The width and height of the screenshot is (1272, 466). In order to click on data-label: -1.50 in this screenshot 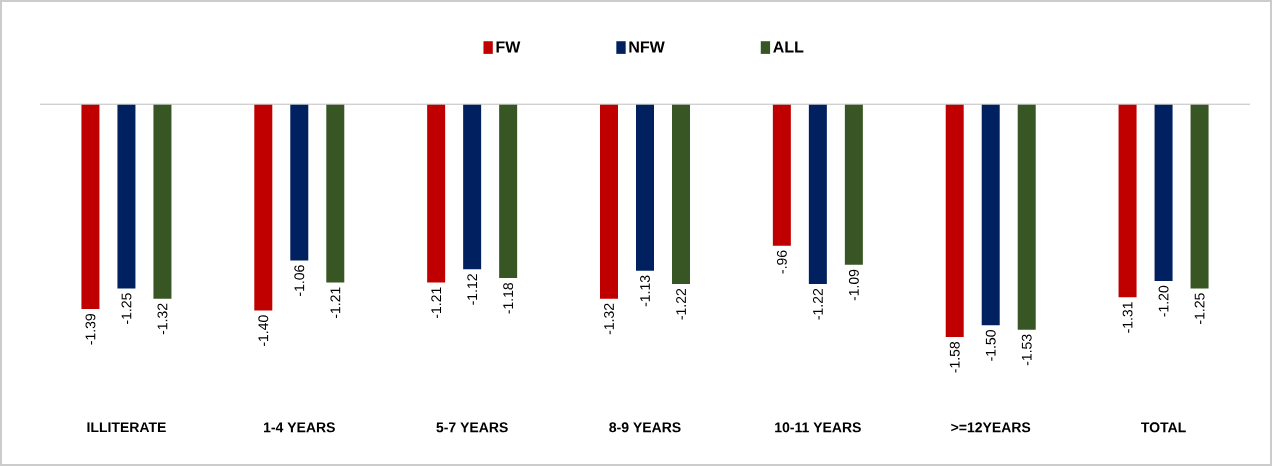, I will do `click(990, 345)`.